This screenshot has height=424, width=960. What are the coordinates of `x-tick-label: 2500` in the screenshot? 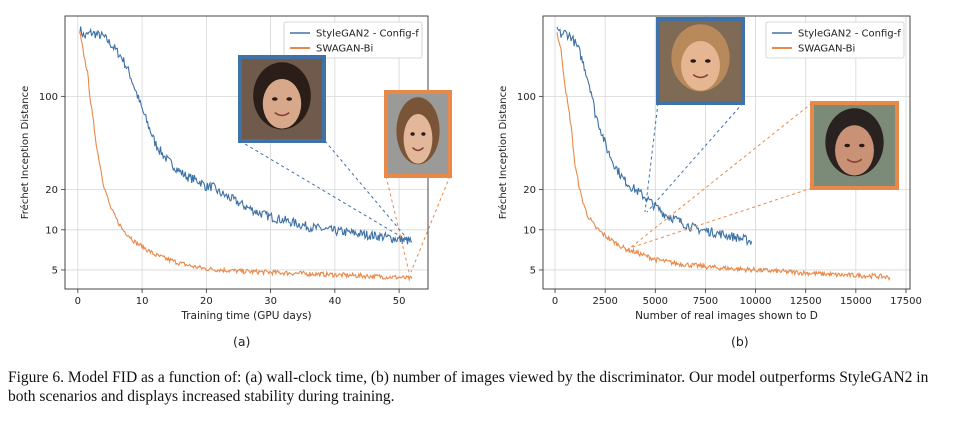 It's located at (604, 301).